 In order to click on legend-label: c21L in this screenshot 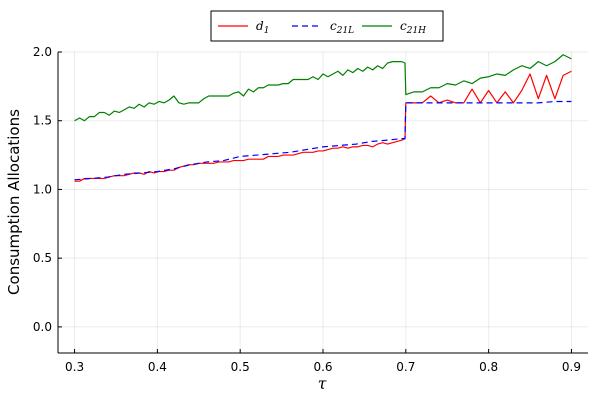, I will do `click(342, 27)`.